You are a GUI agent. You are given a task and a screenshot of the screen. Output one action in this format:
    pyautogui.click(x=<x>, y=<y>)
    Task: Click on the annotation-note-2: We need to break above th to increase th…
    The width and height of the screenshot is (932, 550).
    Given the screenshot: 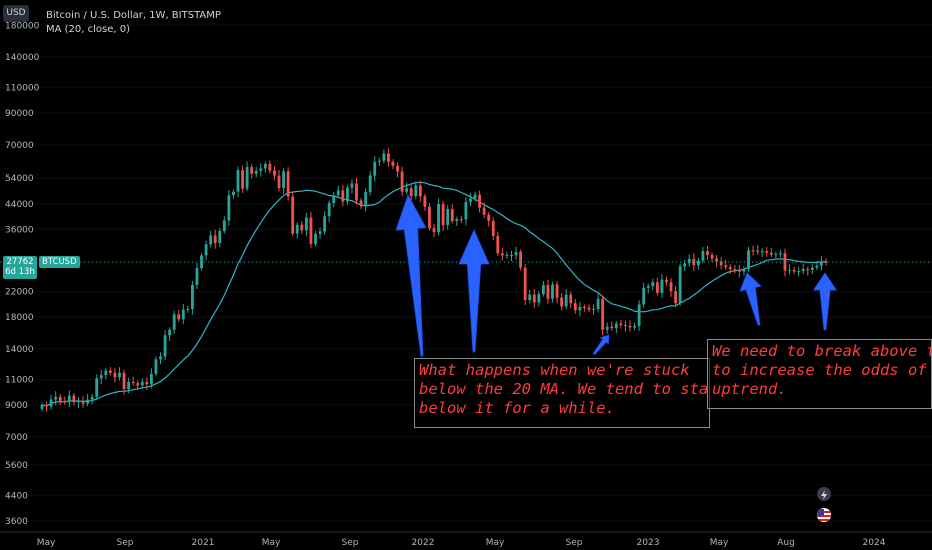 What is the action you would take?
    pyautogui.click(x=819, y=374)
    